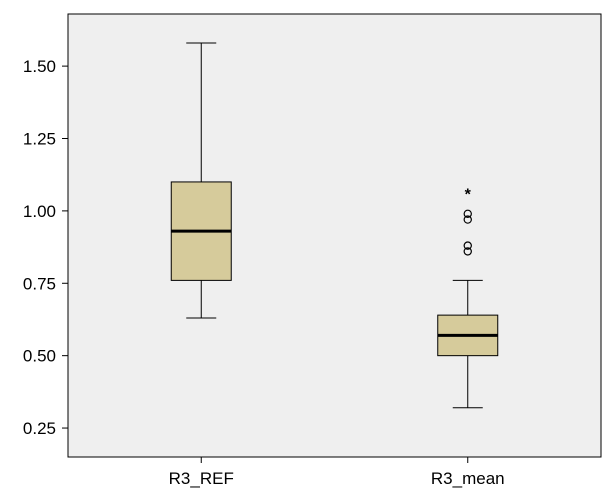 This screenshot has width=605, height=489. What do you see at coordinates (468, 195) in the screenshot?
I see `extreme-point: *` at bounding box center [468, 195].